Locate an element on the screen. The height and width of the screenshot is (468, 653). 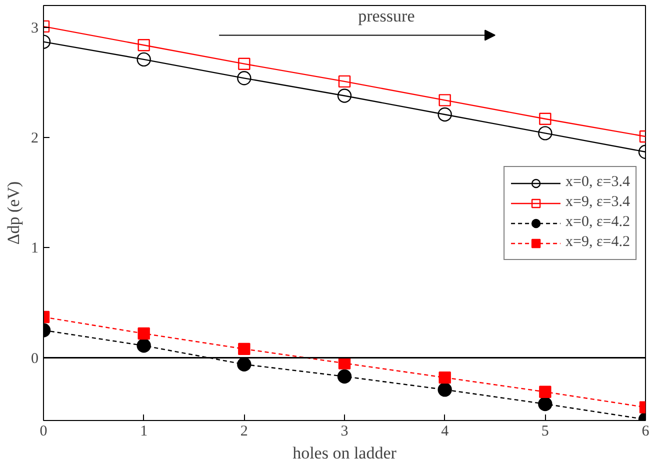
y-tick-label: 3 is located at coordinates (34, 28).